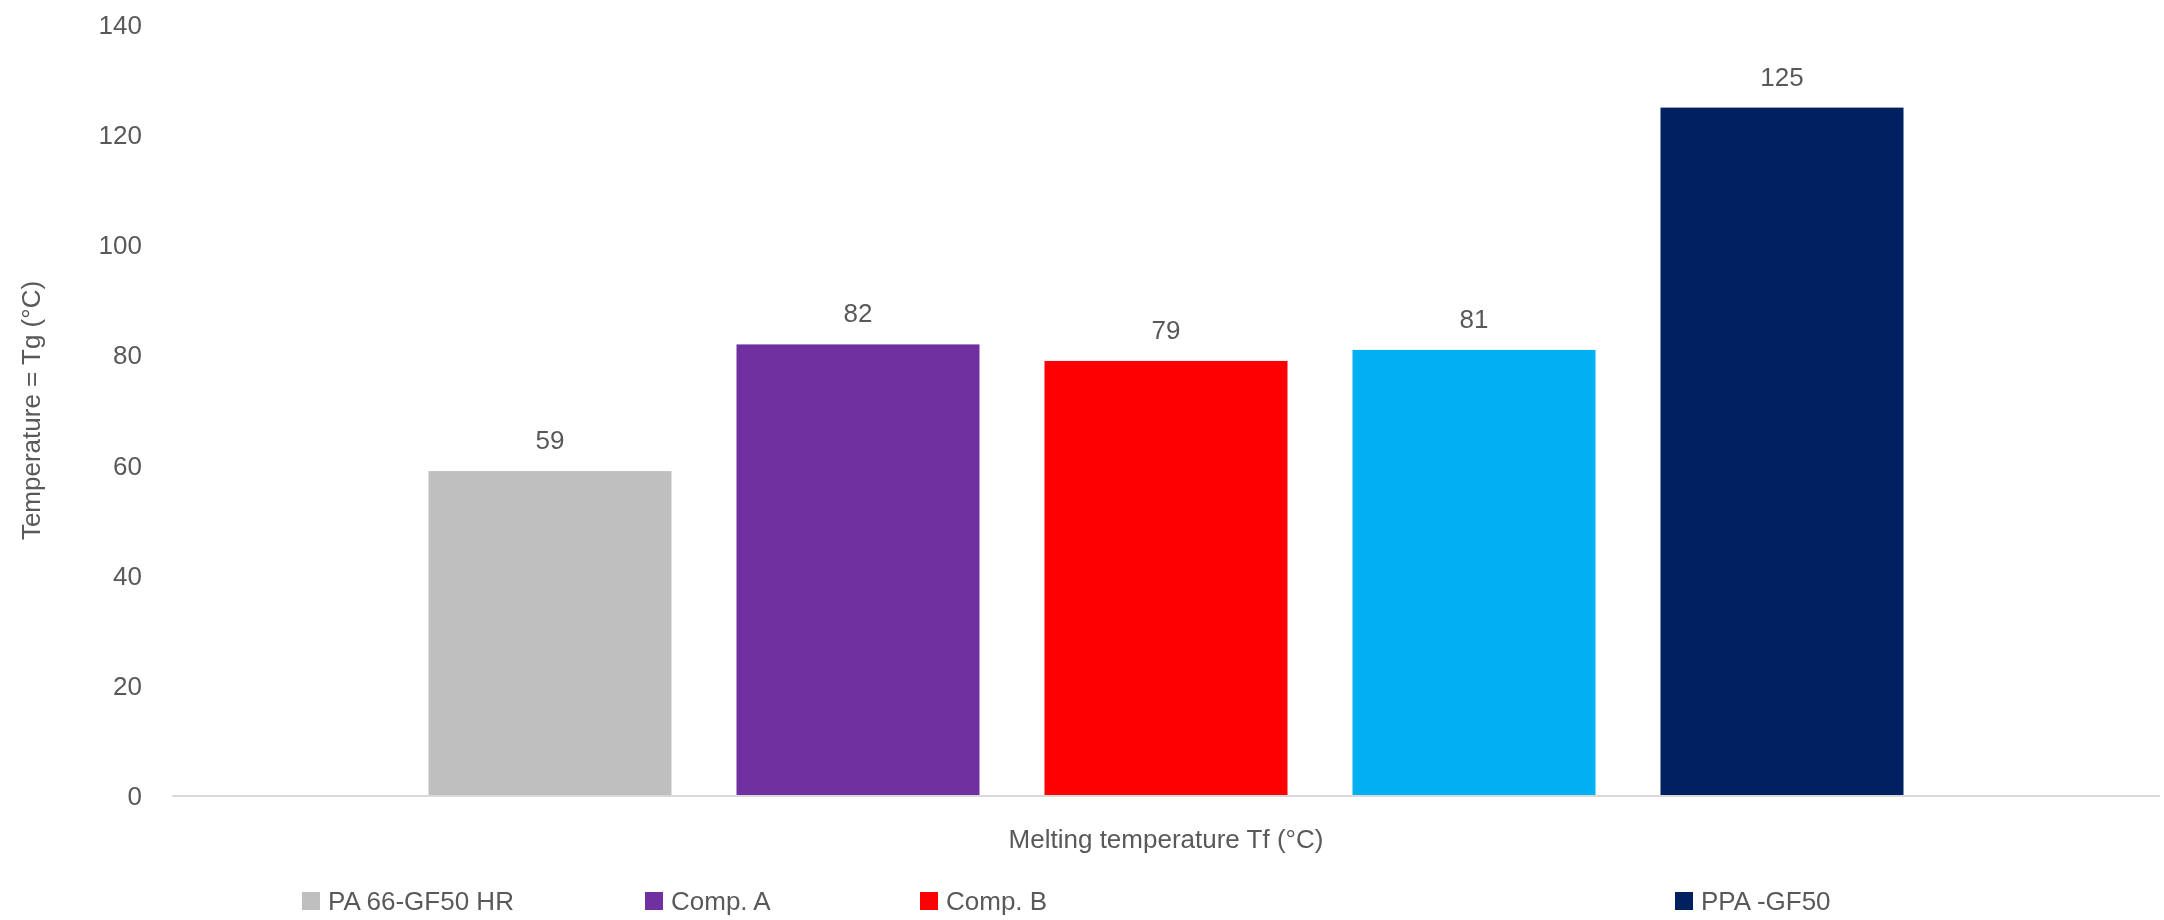 The width and height of the screenshot is (2164, 920). What do you see at coordinates (127, 575) in the screenshot?
I see `y-tick-label: 40` at bounding box center [127, 575].